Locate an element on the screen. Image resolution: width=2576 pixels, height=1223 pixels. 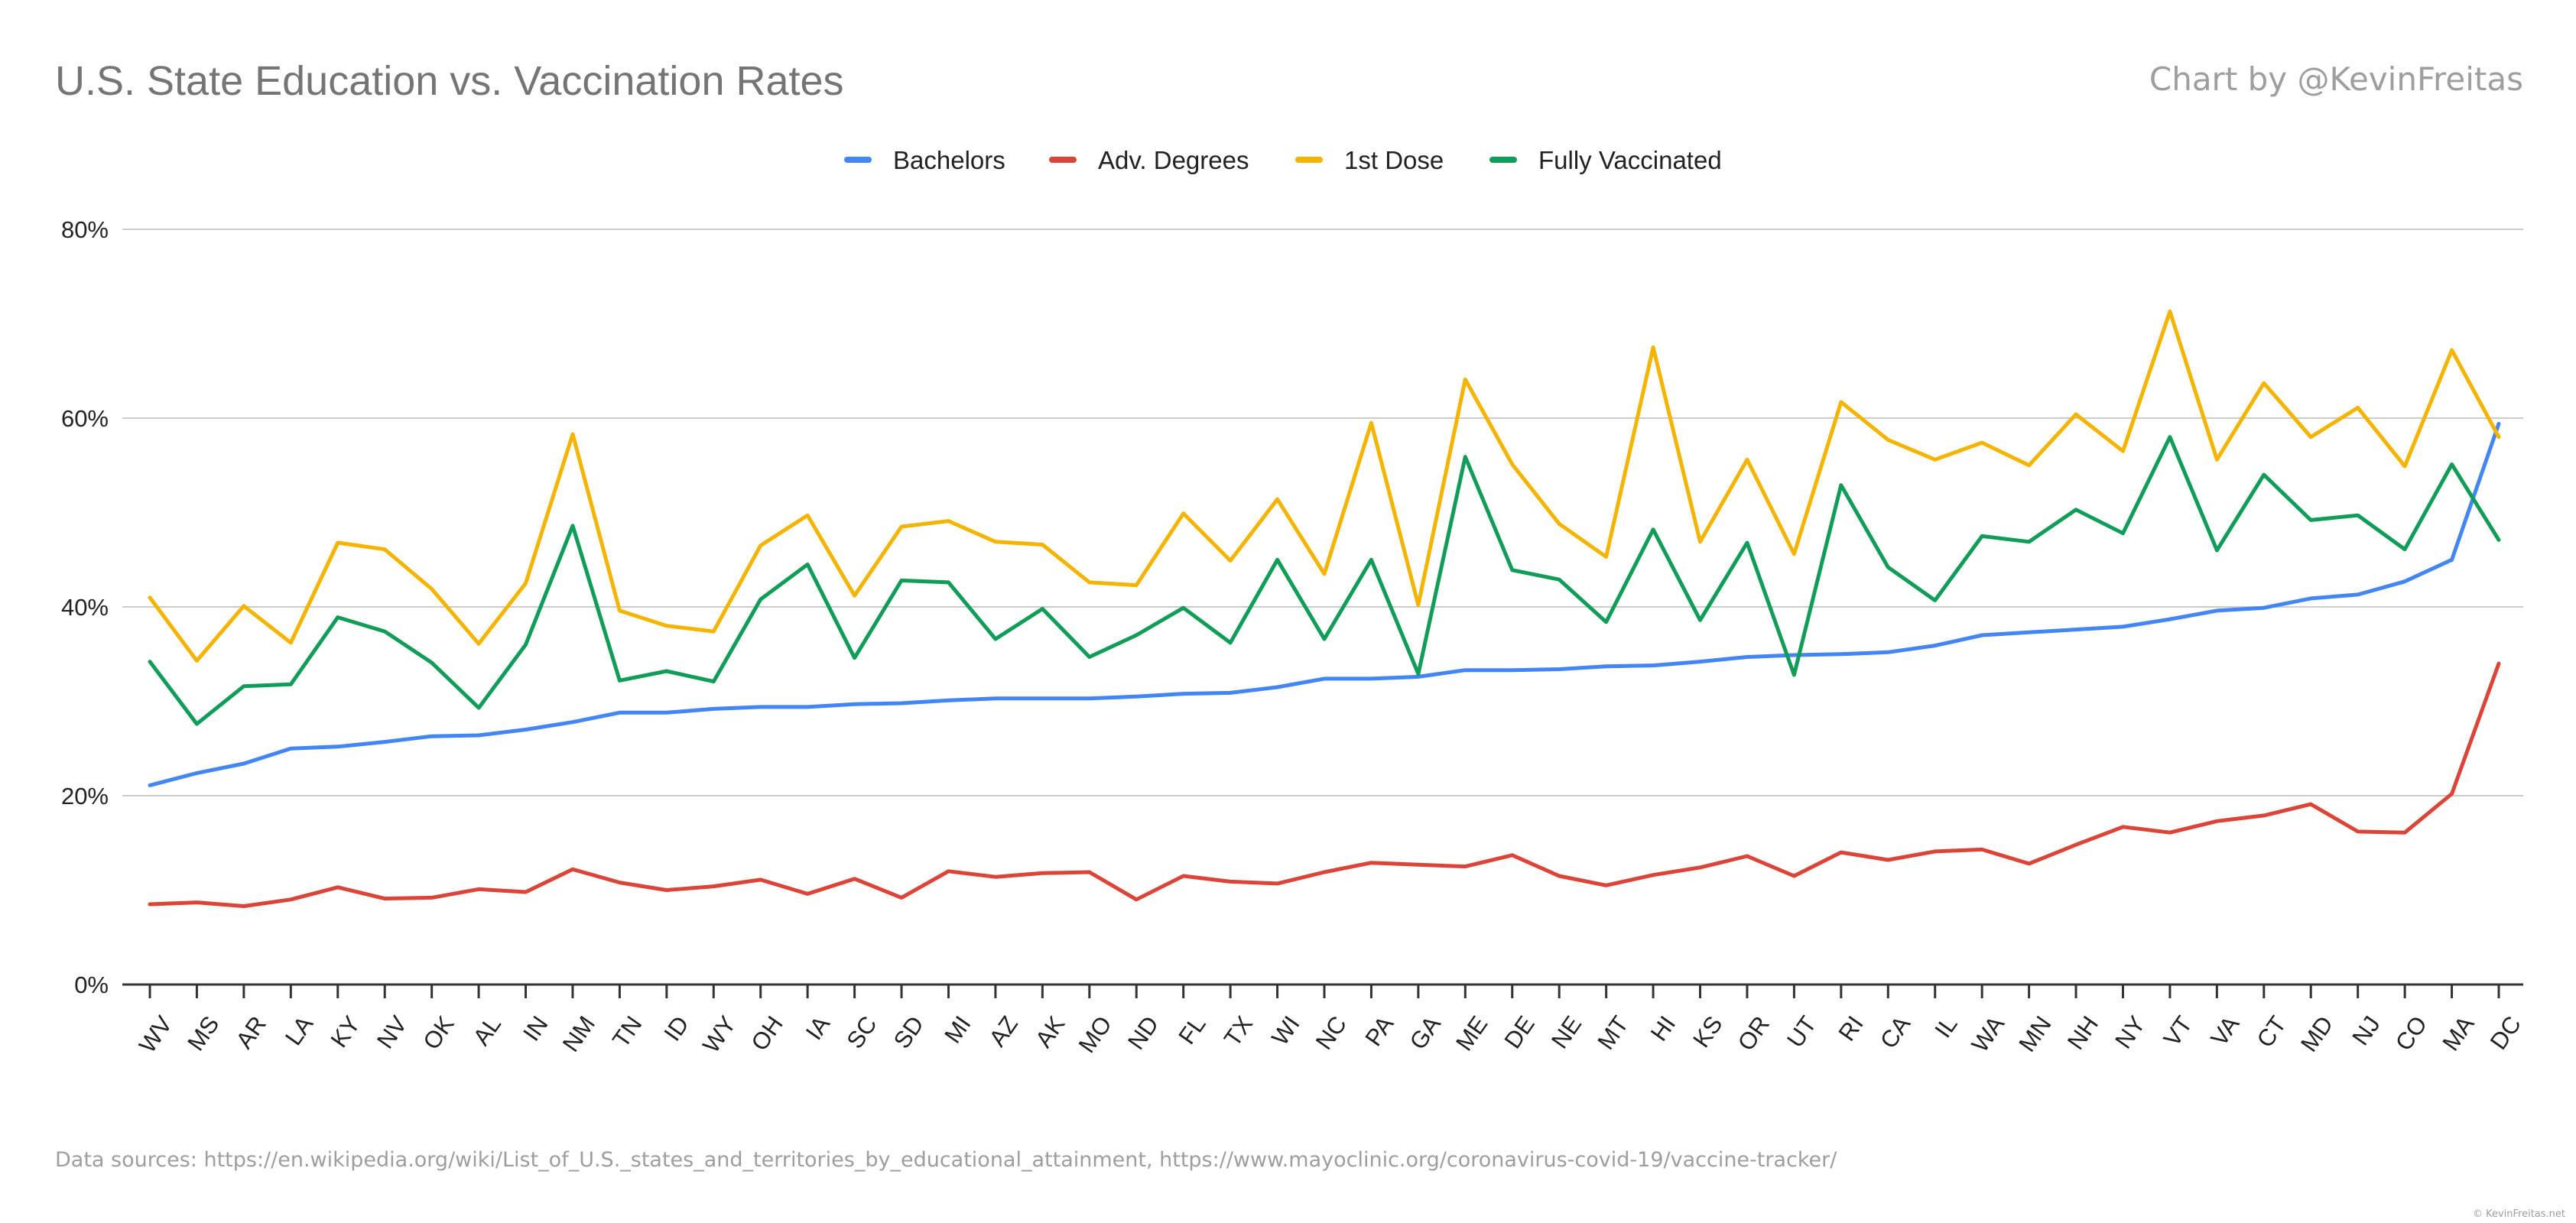
x-tick-label: WA is located at coordinates (1989, 1034).